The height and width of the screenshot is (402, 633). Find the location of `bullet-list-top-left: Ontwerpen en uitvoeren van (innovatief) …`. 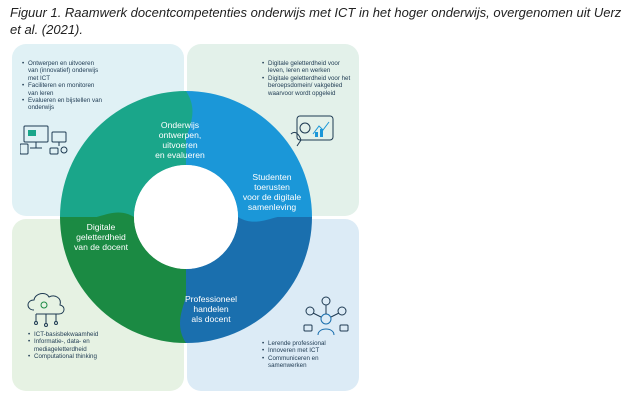

bullet-list-top-left: Ontwerpen en uitvoeren van (innovatief) … is located at coordinates (62, 86).